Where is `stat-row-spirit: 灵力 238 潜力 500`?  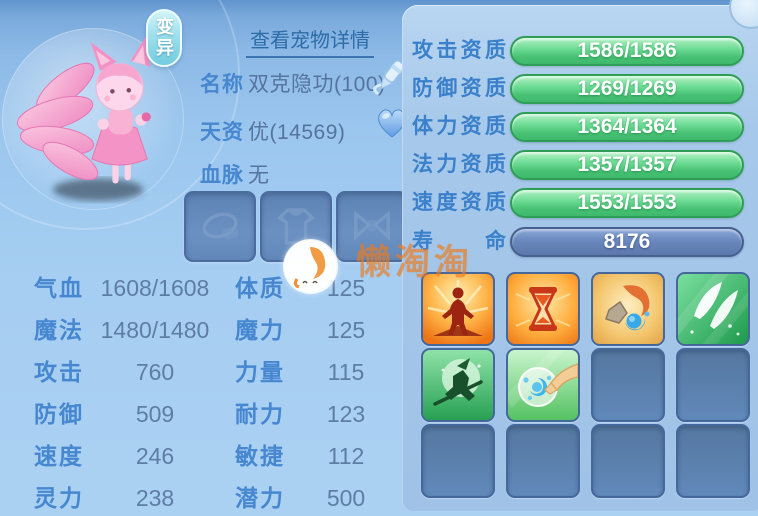 stat-row-spirit: 灵力 238 潜力 500 is located at coordinates (205, 498).